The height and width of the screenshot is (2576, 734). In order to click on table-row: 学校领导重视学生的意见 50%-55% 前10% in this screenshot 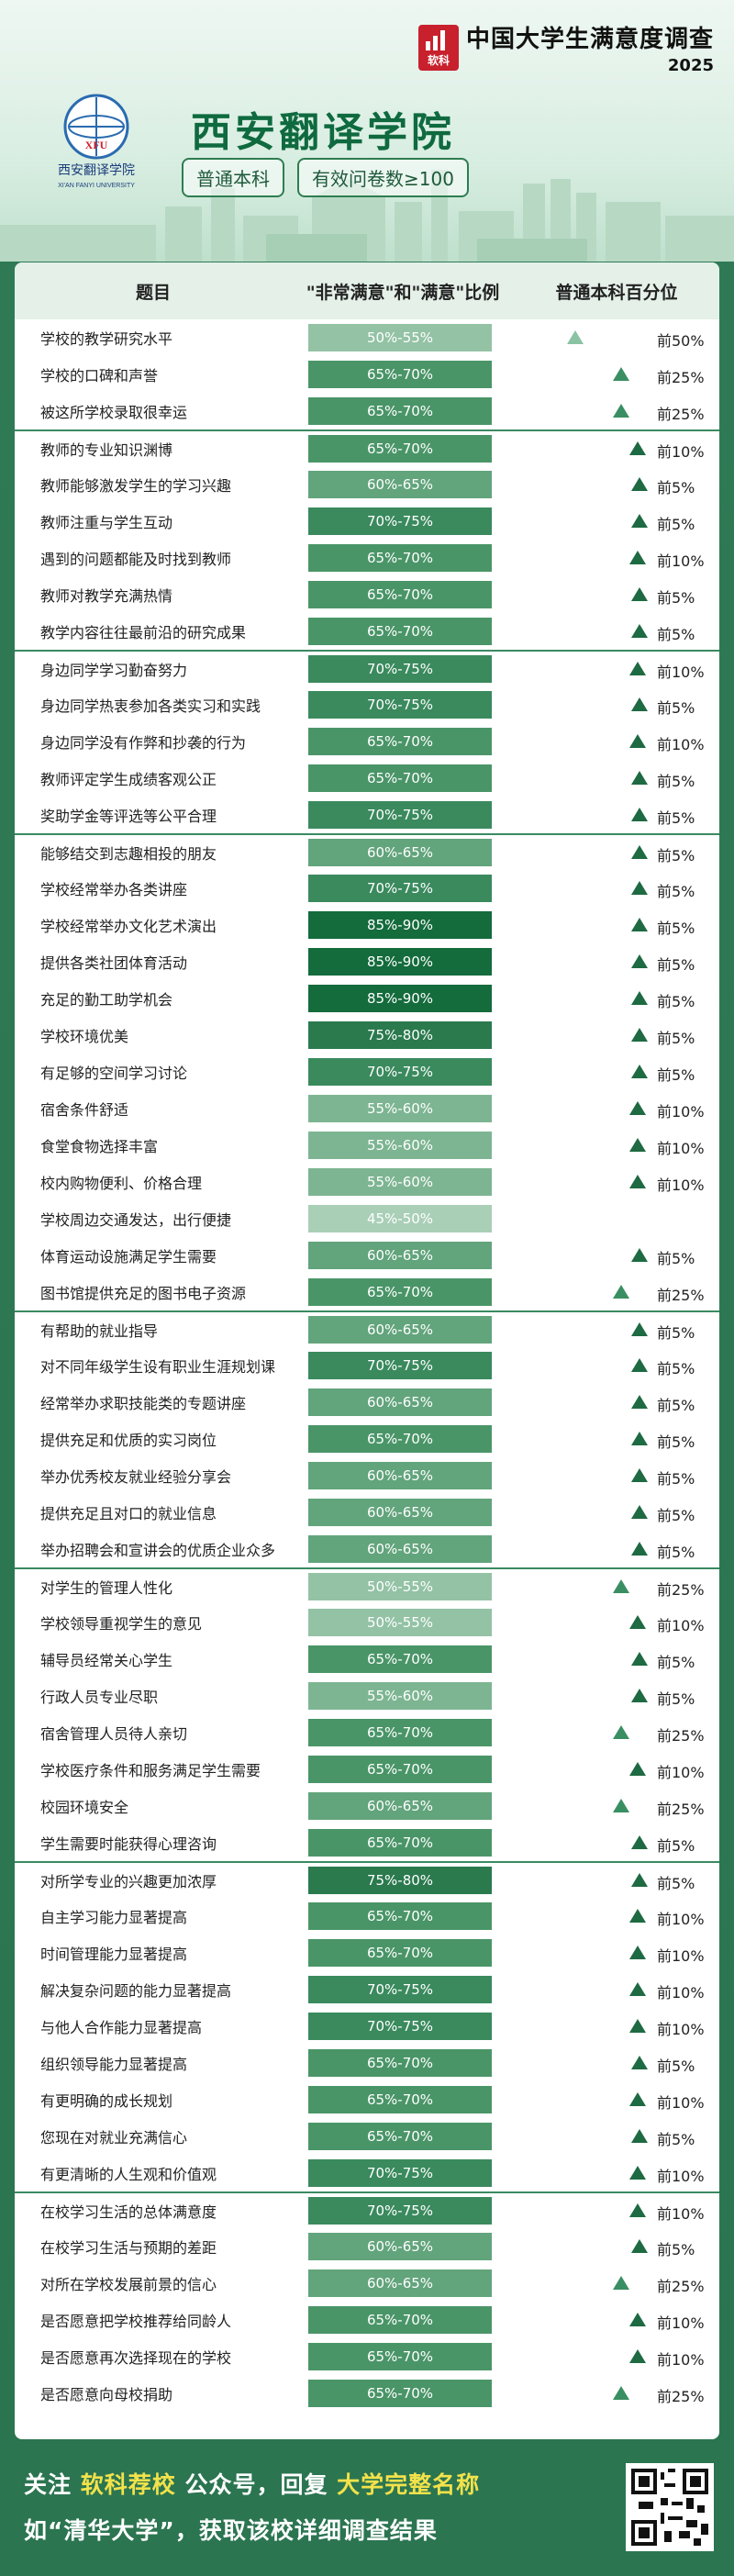, I will do `click(367, 1622)`.